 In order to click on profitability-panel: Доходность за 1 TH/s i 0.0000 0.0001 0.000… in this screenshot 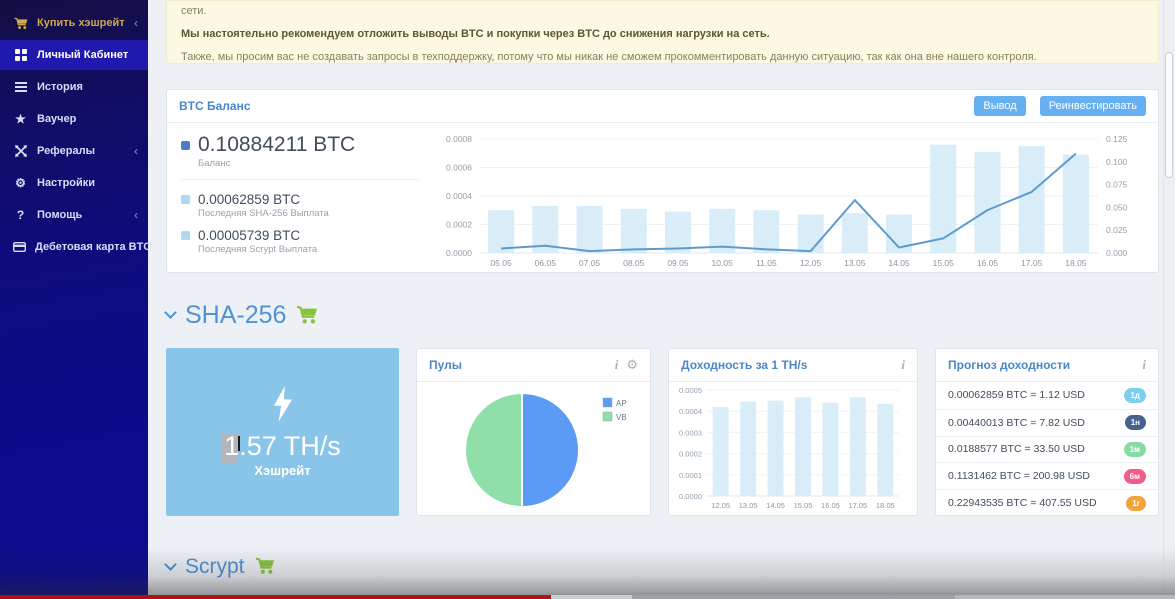, I will do `click(793, 432)`.